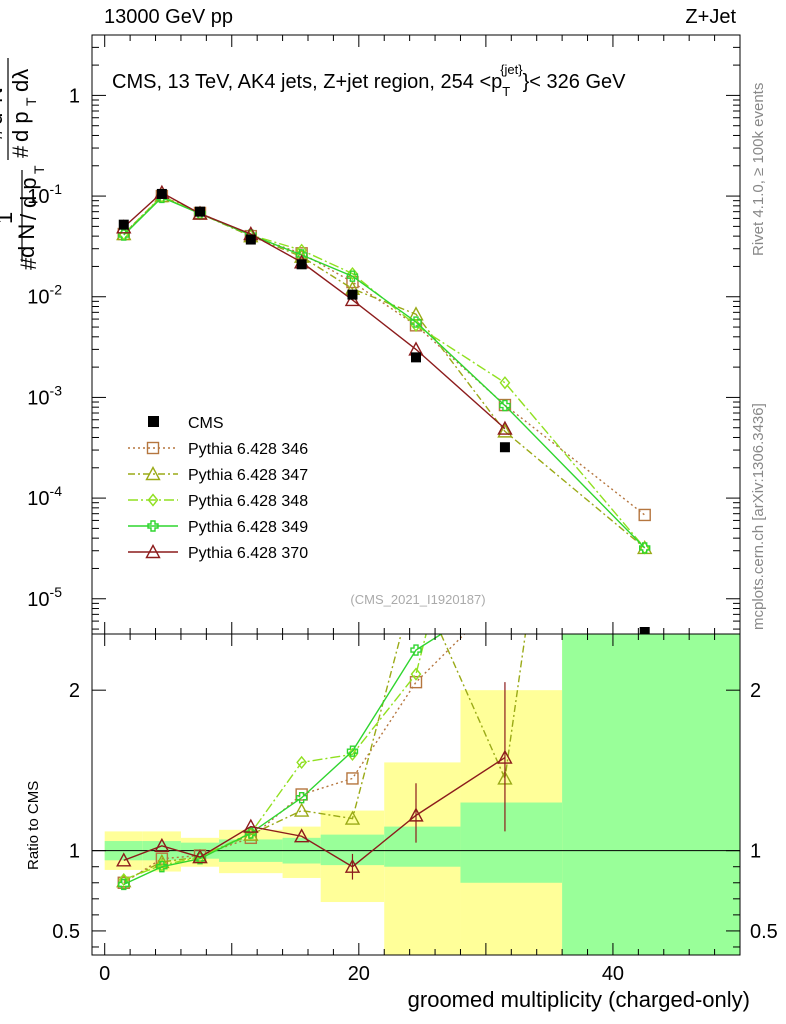 The height and width of the screenshot is (1024, 786). I want to click on legend-entry: Pythia 6.428 370, so click(218, 553).